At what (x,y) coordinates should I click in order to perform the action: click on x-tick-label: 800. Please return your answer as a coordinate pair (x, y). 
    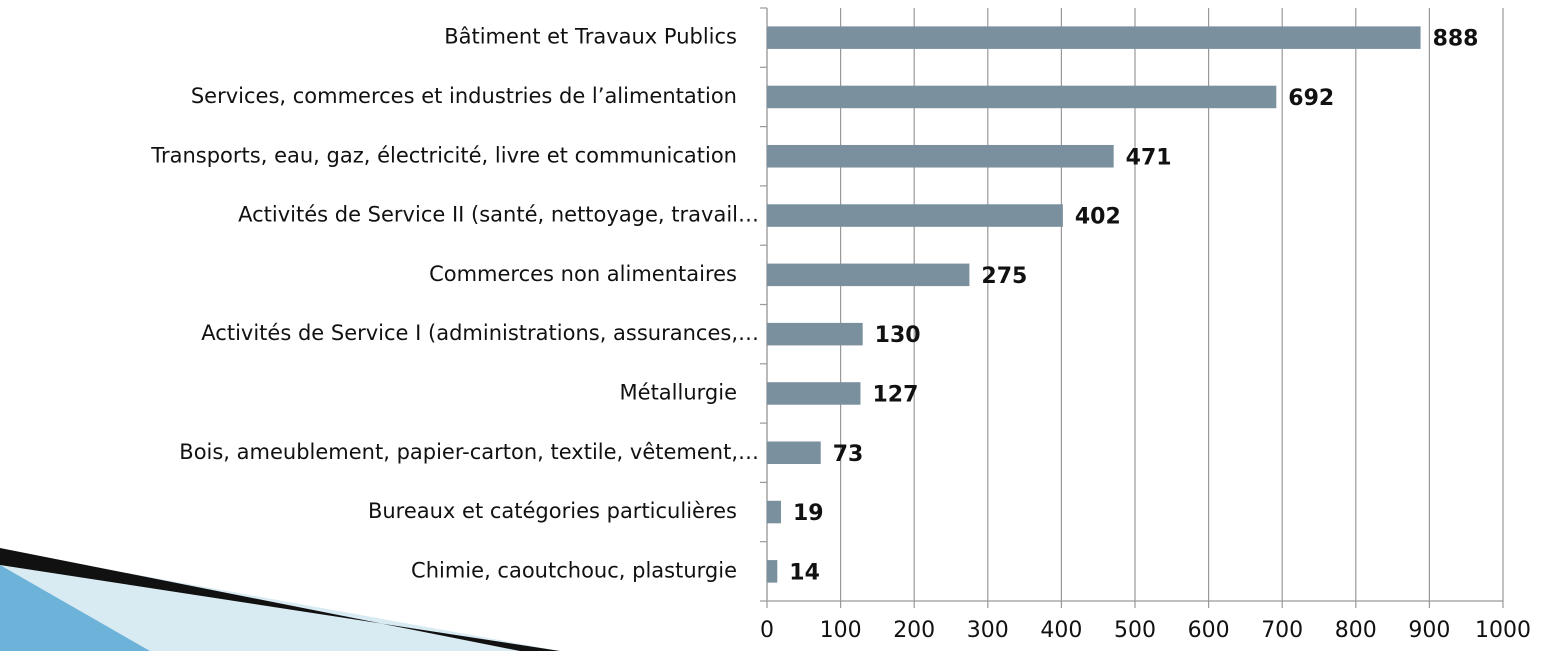
    Looking at the image, I should click on (1356, 630).